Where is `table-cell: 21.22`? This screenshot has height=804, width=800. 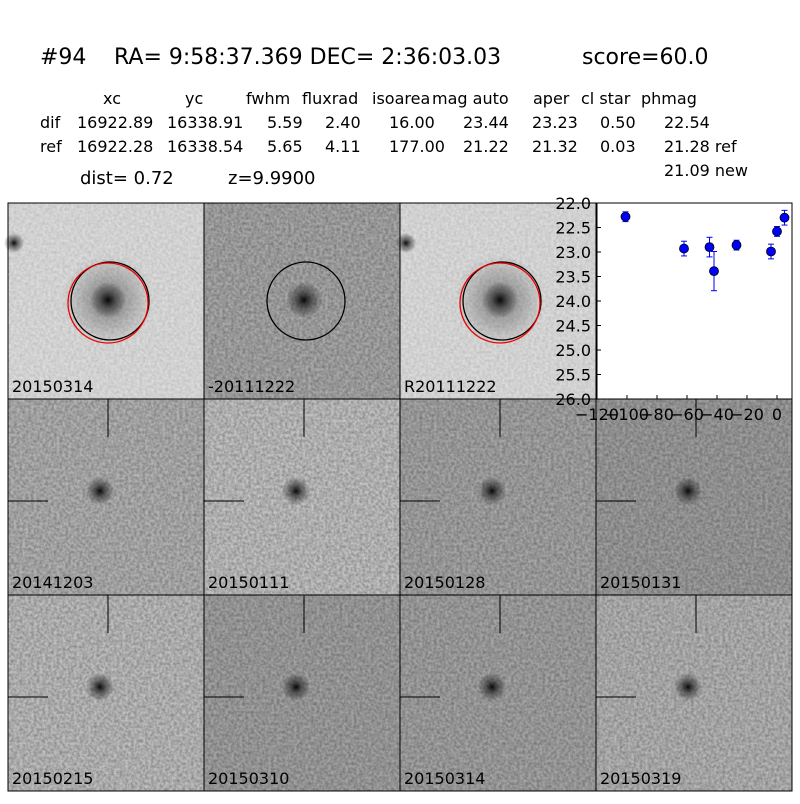 table-cell: 21.22 is located at coordinates (486, 146).